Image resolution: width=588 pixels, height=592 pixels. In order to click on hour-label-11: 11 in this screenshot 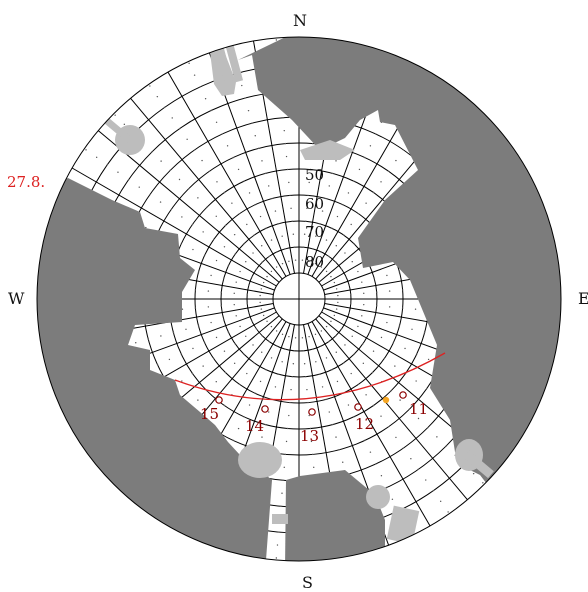, I will do `click(418, 409)`.